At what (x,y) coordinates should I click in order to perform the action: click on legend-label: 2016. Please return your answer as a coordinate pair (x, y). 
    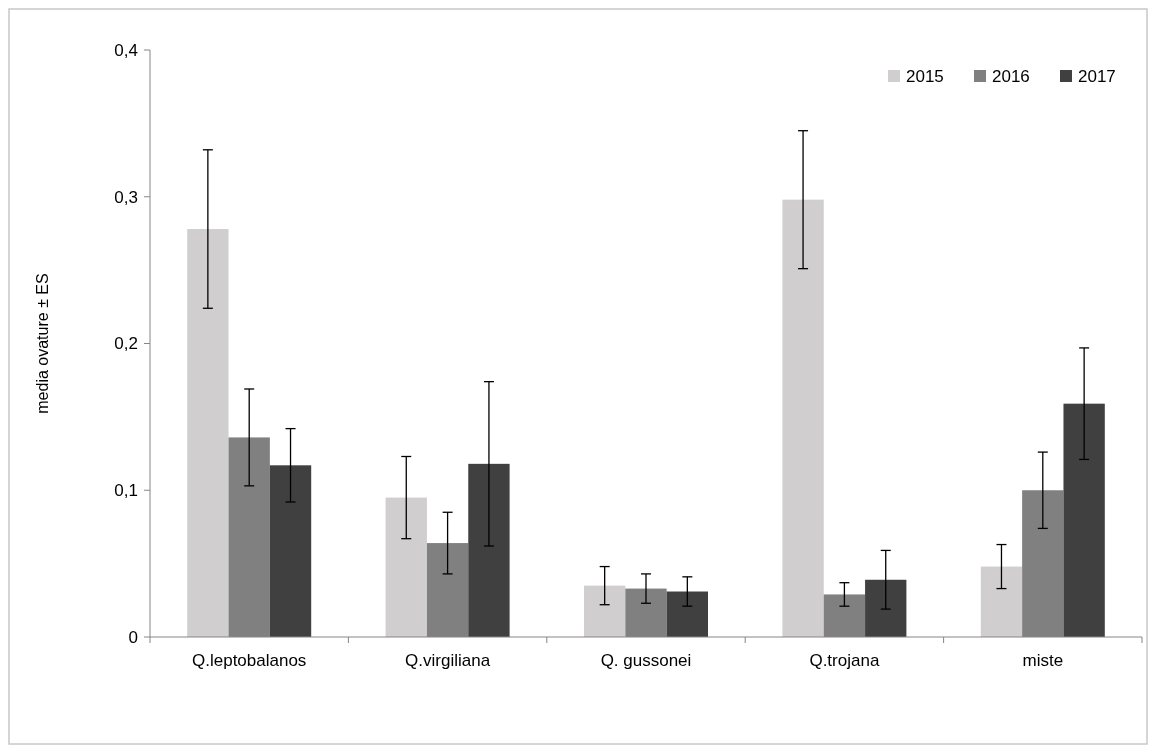
    Looking at the image, I should click on (1011, 76).